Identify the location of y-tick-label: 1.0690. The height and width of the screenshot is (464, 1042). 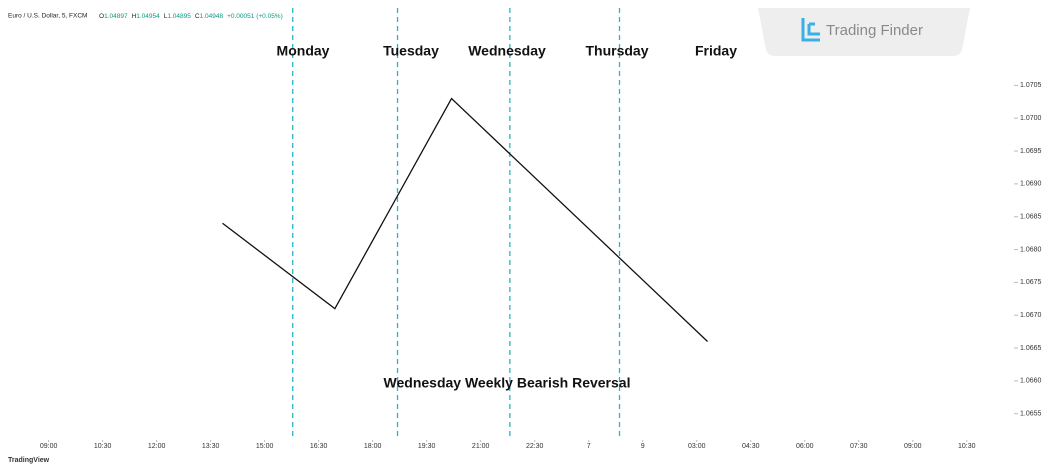
(1031, 184).